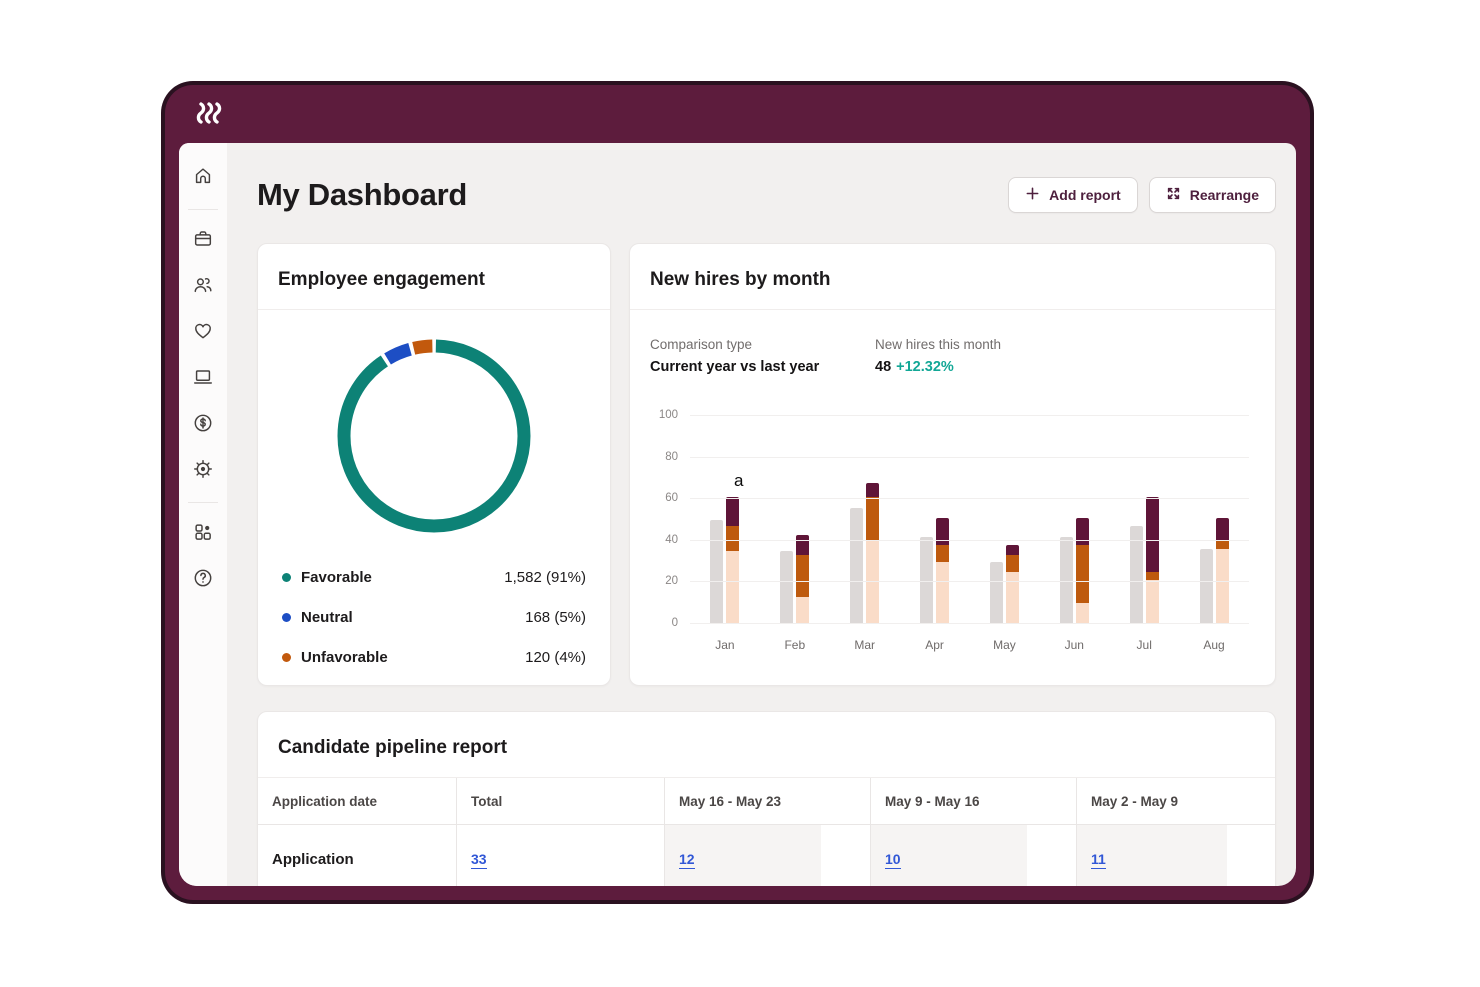 Image resolution: width=1480 pixels, height=987 pixels. What do you see at coordinates (286, 657) in the screenshot?
I see `unfavorable-dot-icon` at bounding box center [286, 657].